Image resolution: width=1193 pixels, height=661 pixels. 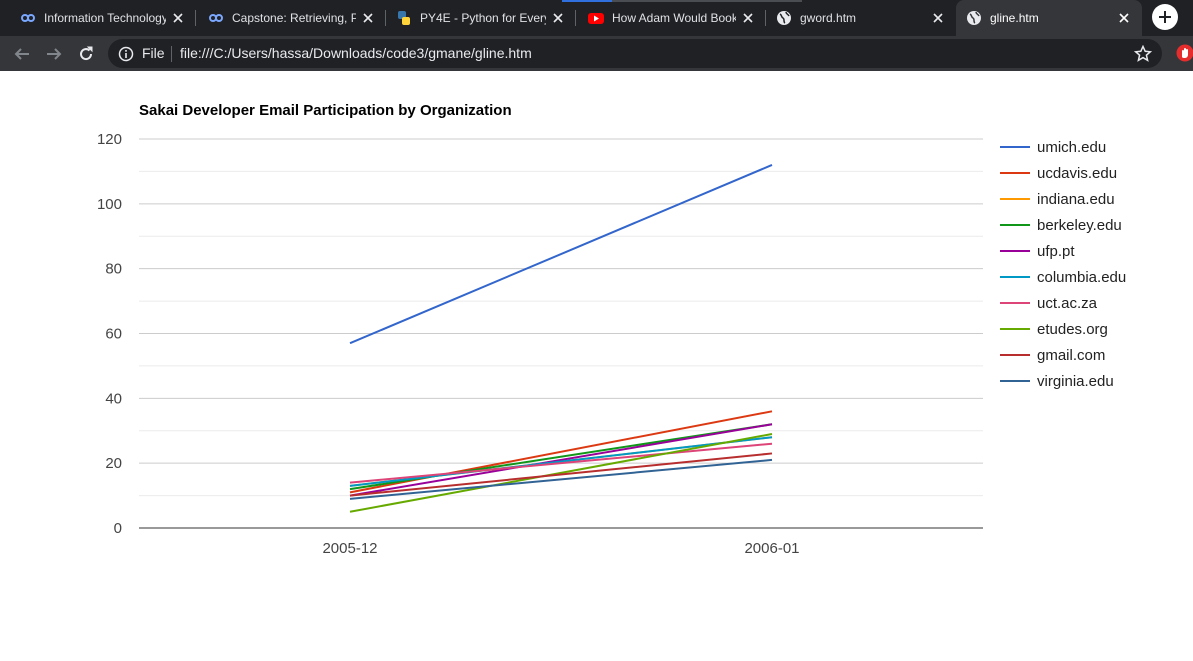 What do you see at coordinates (1143, 54) in the screenshot?
I see `bookmark-star-icon` at bounding box center [1143, 54].